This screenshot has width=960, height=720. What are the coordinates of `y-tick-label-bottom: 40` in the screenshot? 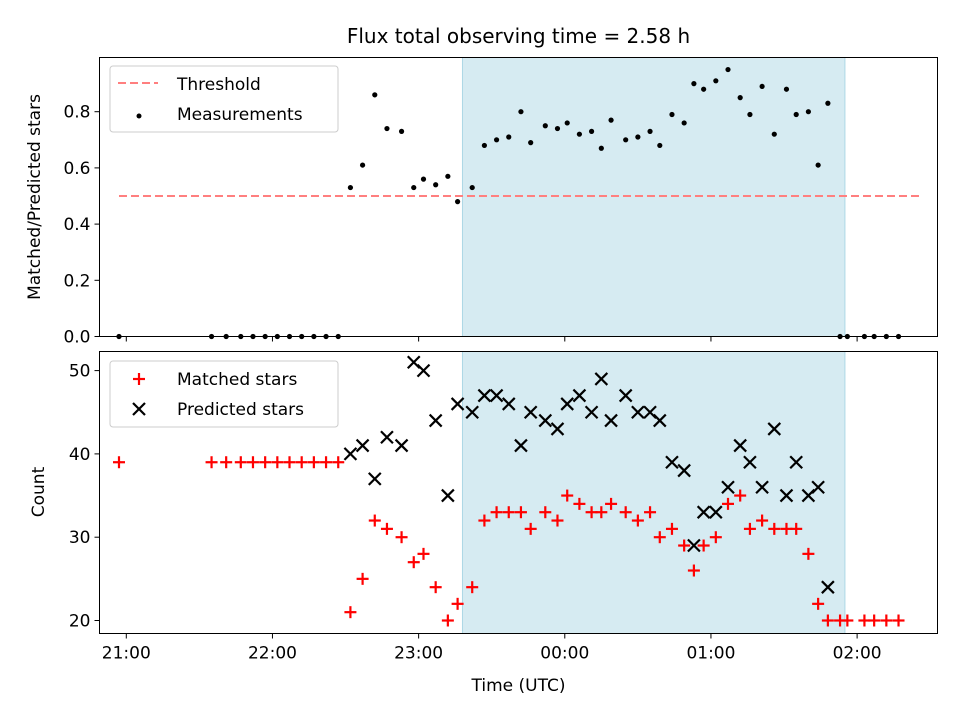 It's located at (80, 455).